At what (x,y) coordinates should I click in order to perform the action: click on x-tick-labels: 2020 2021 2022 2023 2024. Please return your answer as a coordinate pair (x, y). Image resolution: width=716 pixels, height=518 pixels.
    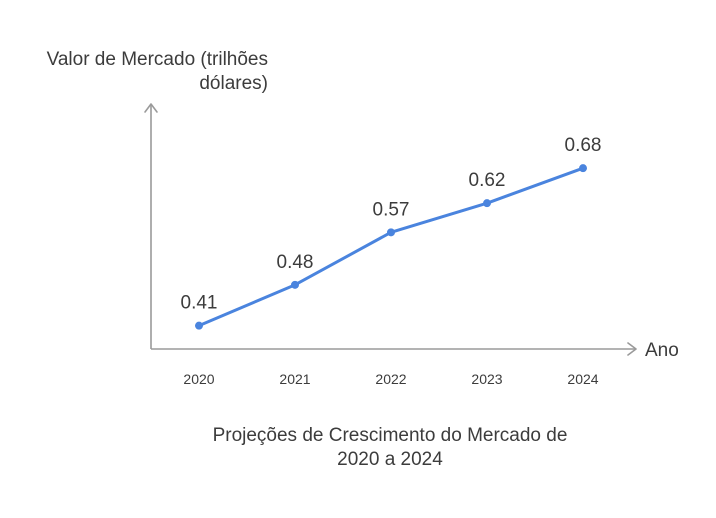
    Looking at the image, I should click on (390, 379).